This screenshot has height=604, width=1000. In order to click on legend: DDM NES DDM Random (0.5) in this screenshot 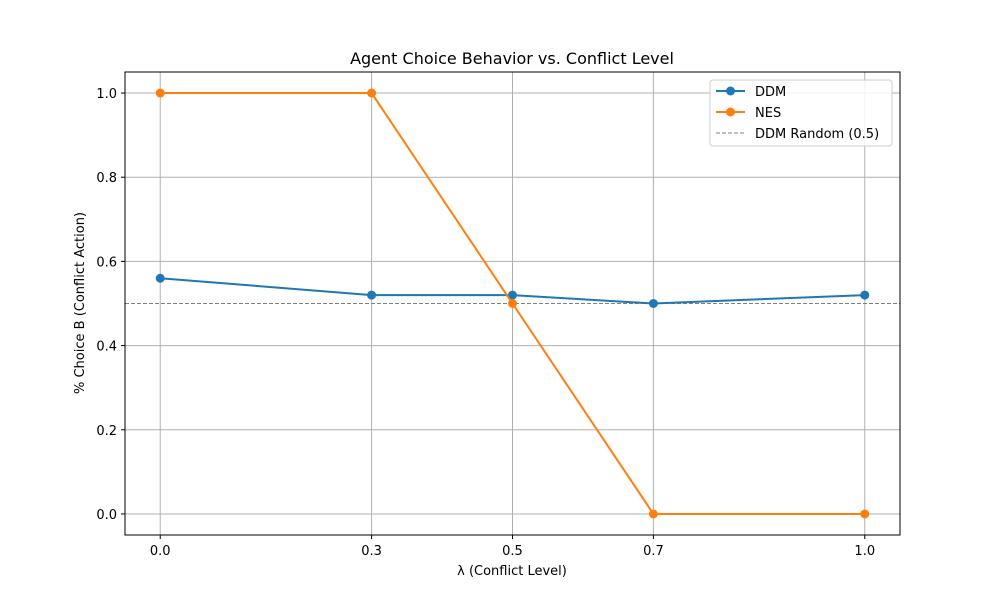, I will do `click(801, 113)`.